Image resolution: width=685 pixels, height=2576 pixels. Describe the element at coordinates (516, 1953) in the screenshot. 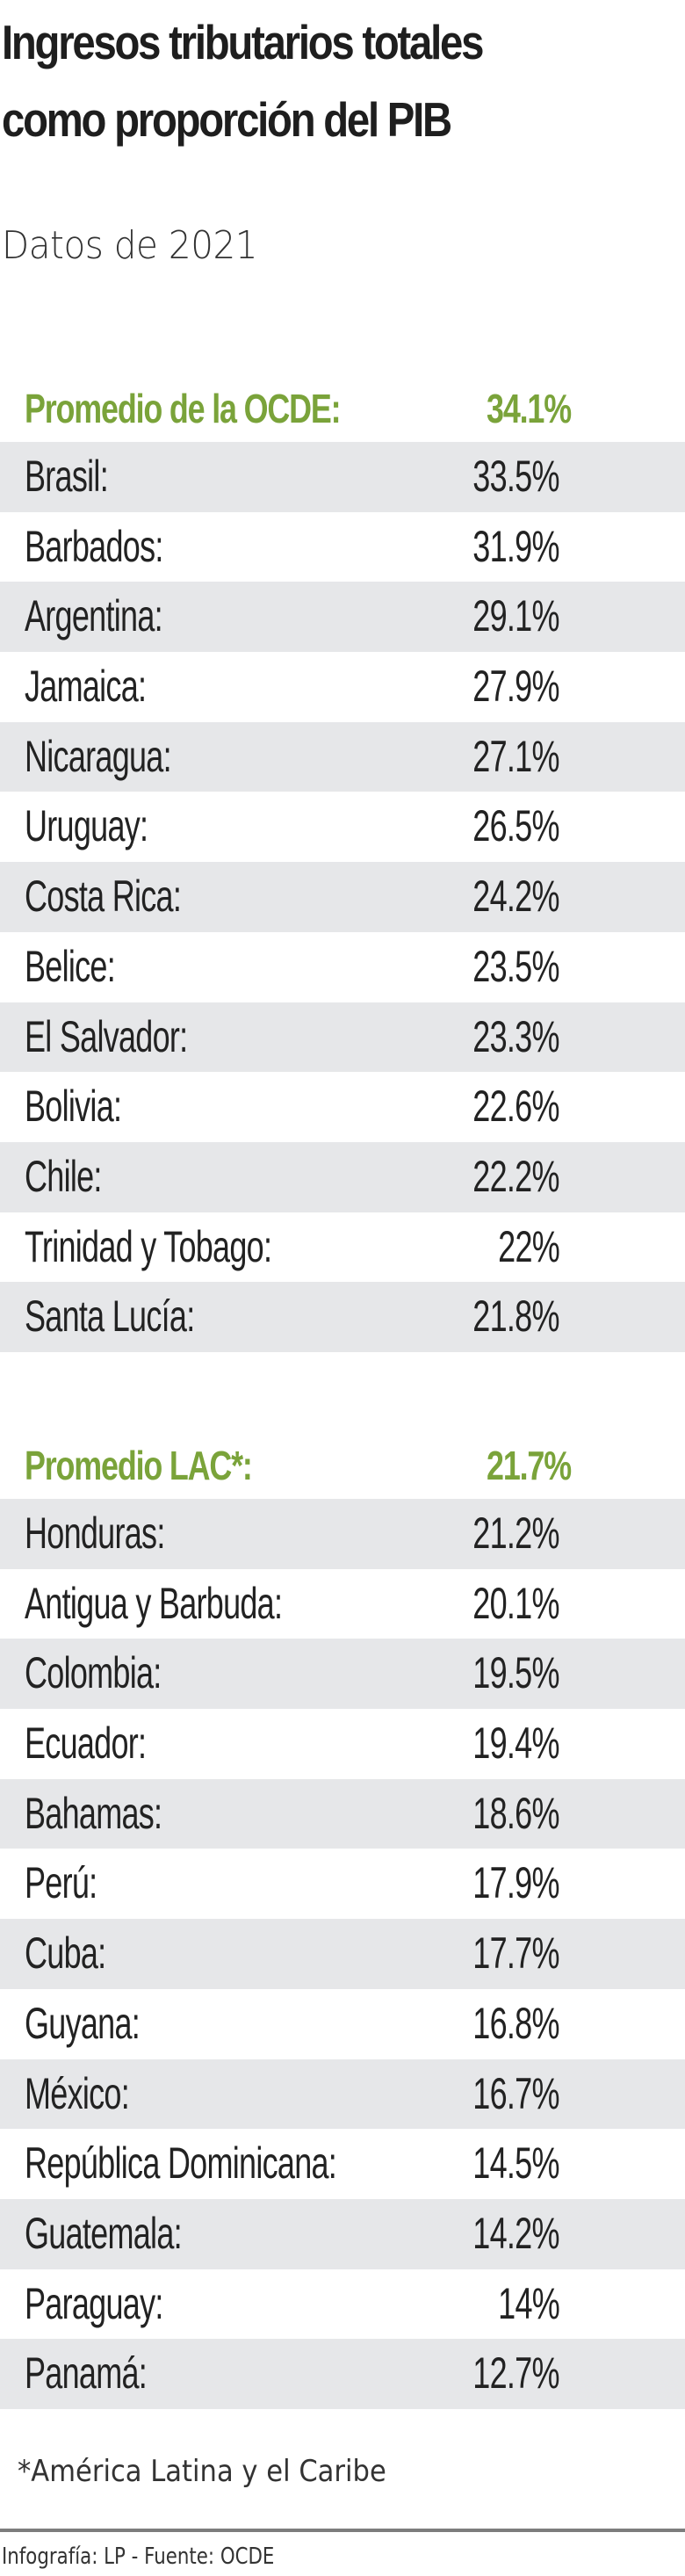

I see `country-value: 17.7%` at that location.